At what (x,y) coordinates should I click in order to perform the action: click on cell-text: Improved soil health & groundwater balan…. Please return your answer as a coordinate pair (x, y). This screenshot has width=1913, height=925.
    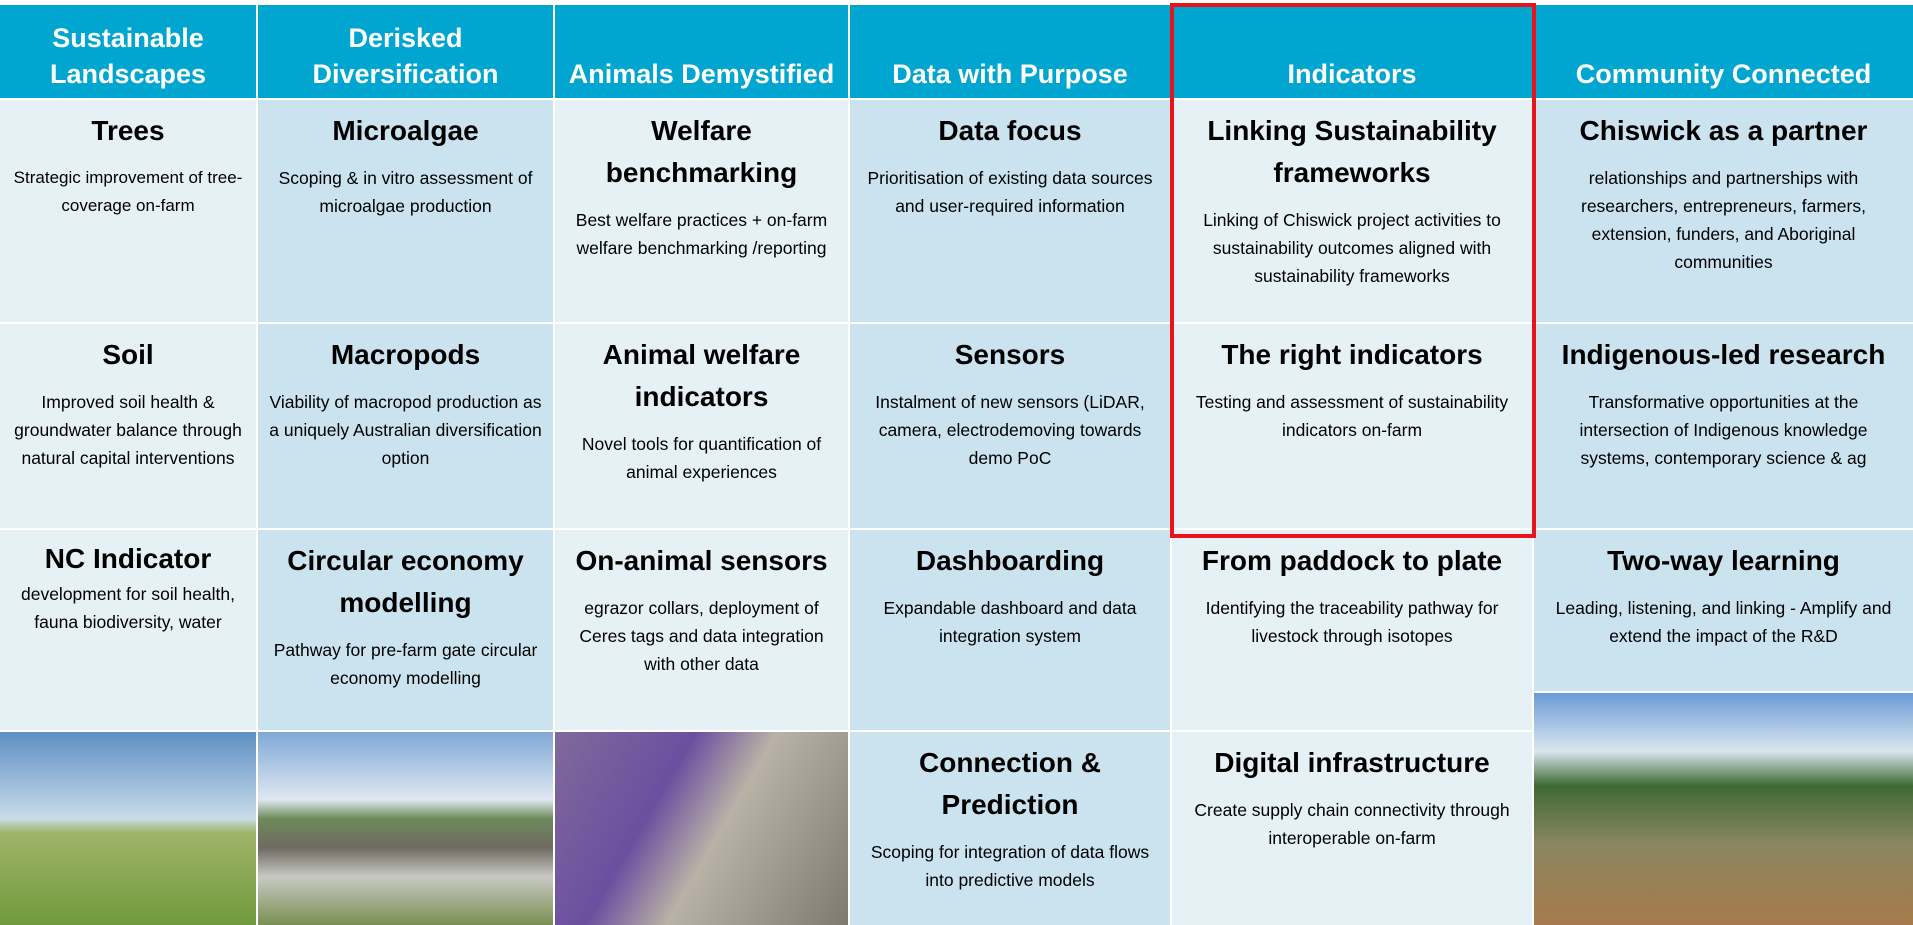
    Looking at the image, I should click on (128, 430).